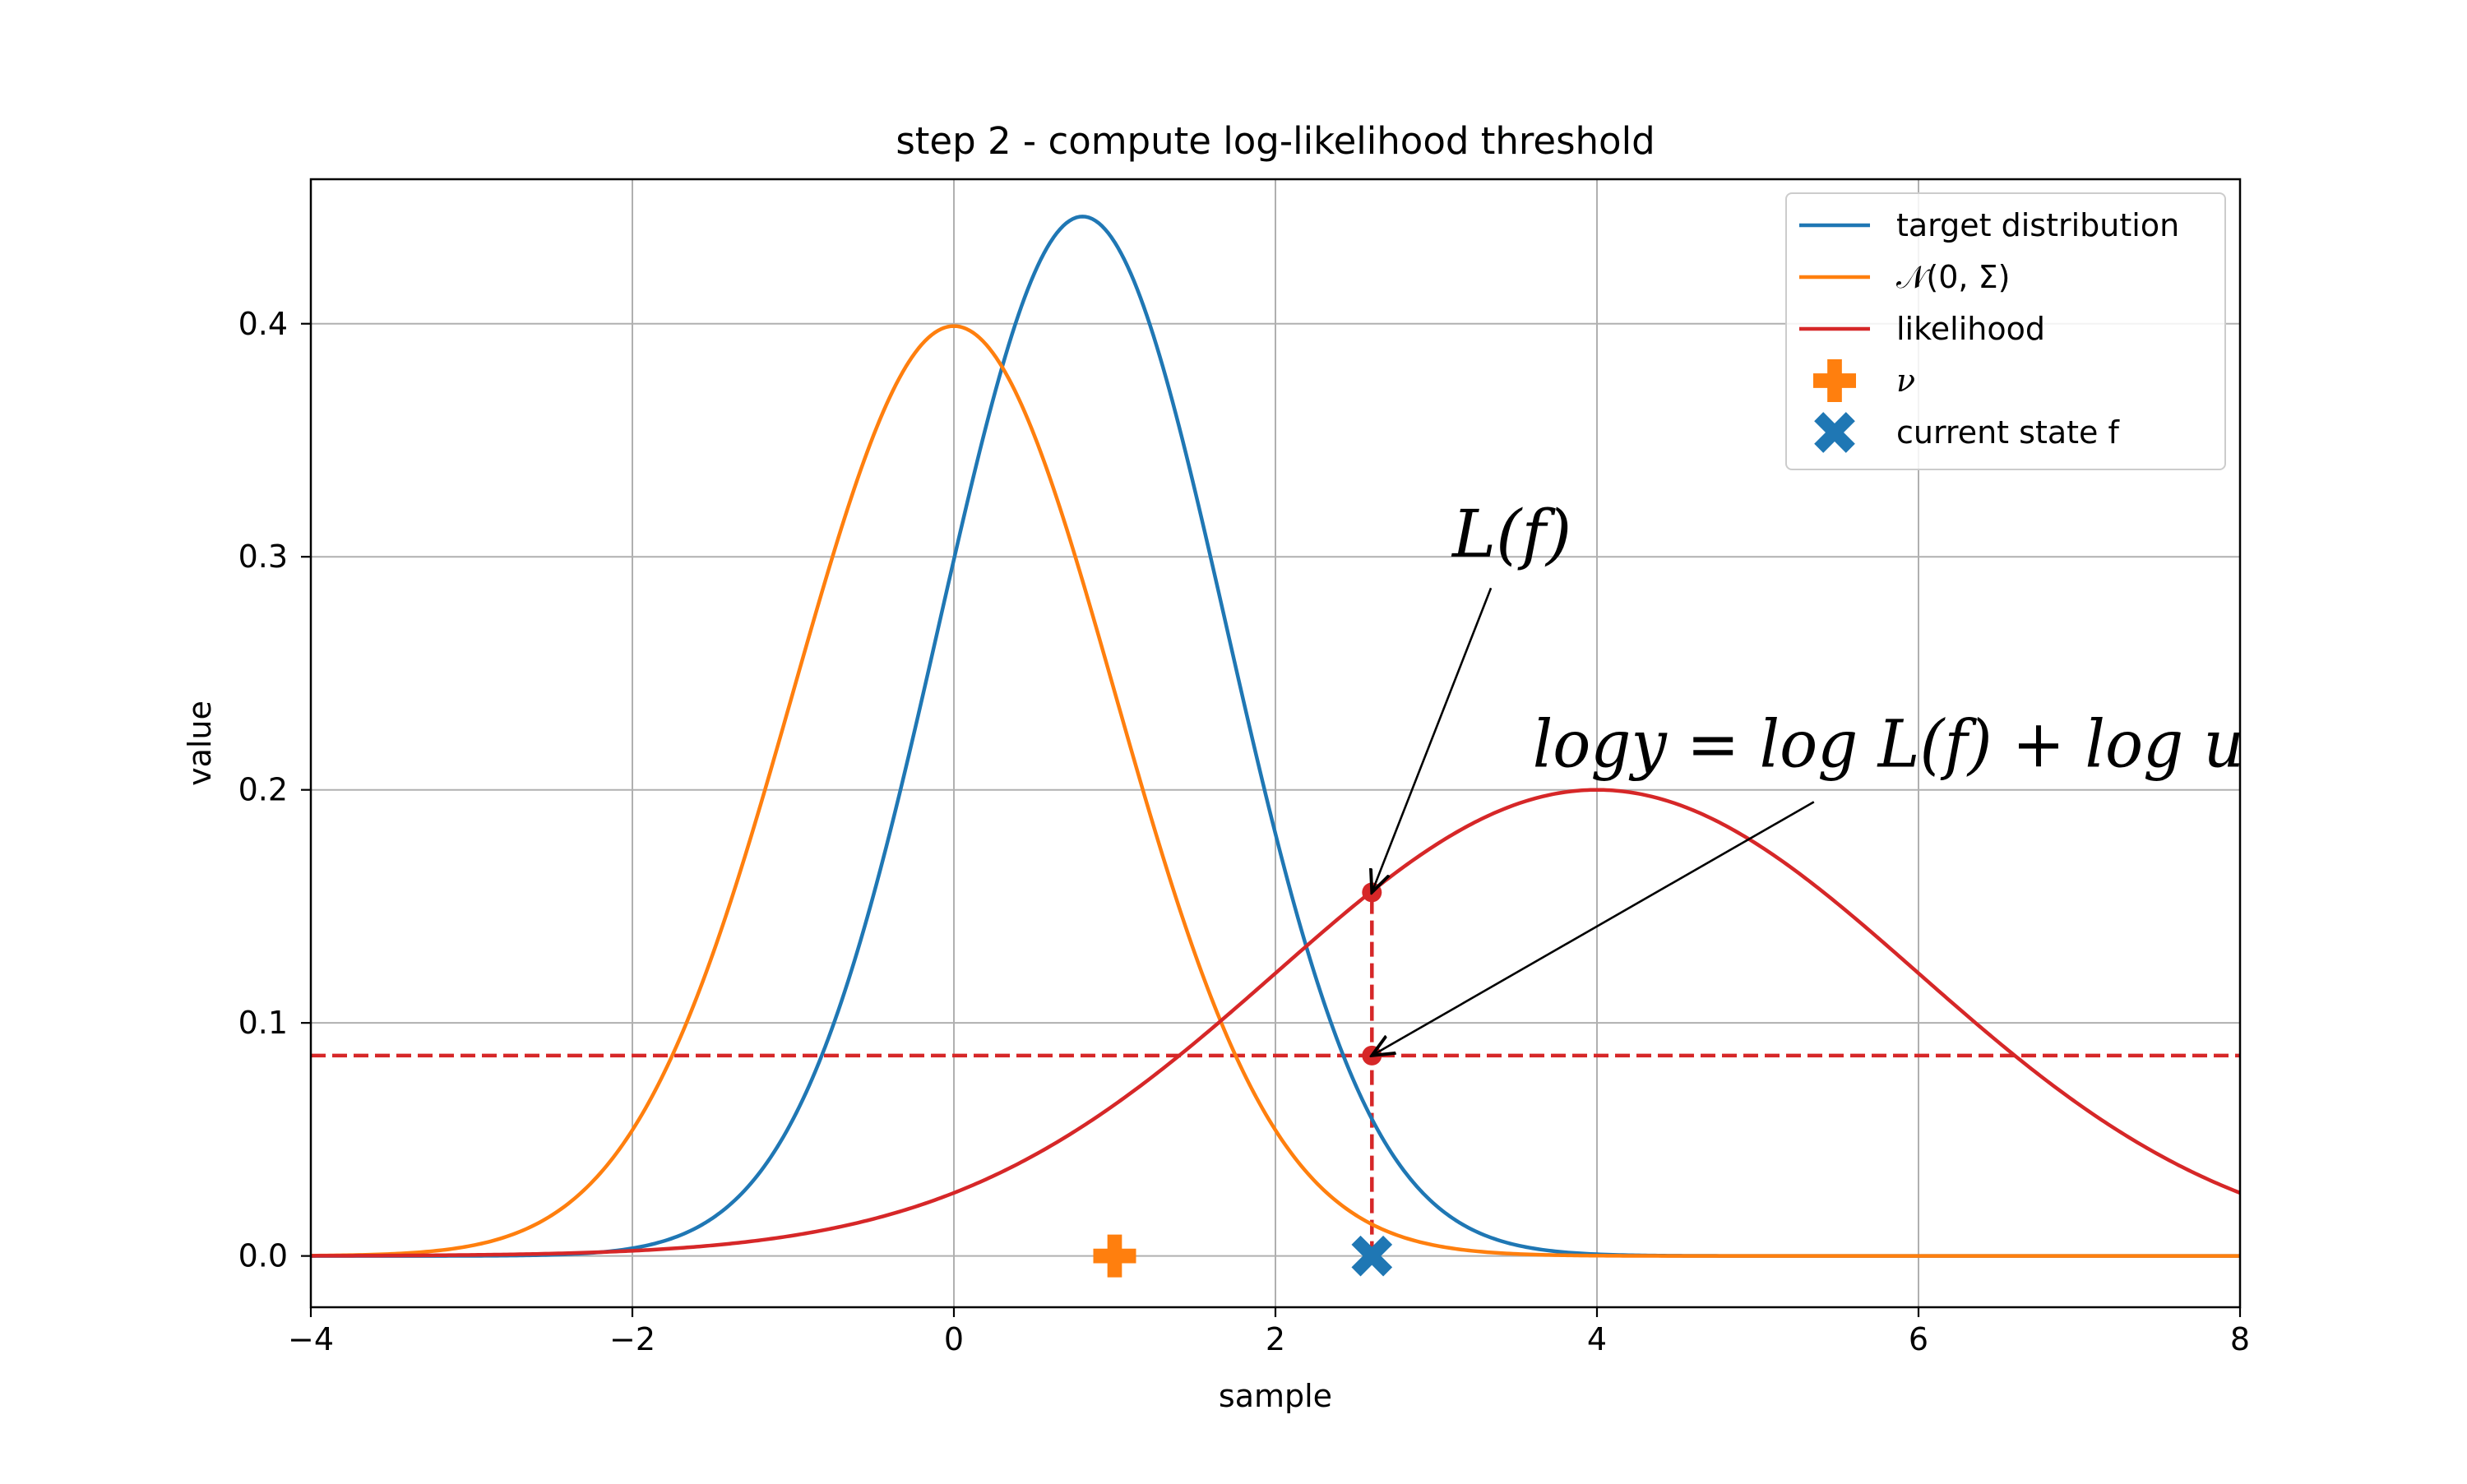  What do you see at coordinates (1953, 277) in the screenshot?
I see `legend-label-1: 𝒩(0, Σ)` at bounding box center [1953, 277].